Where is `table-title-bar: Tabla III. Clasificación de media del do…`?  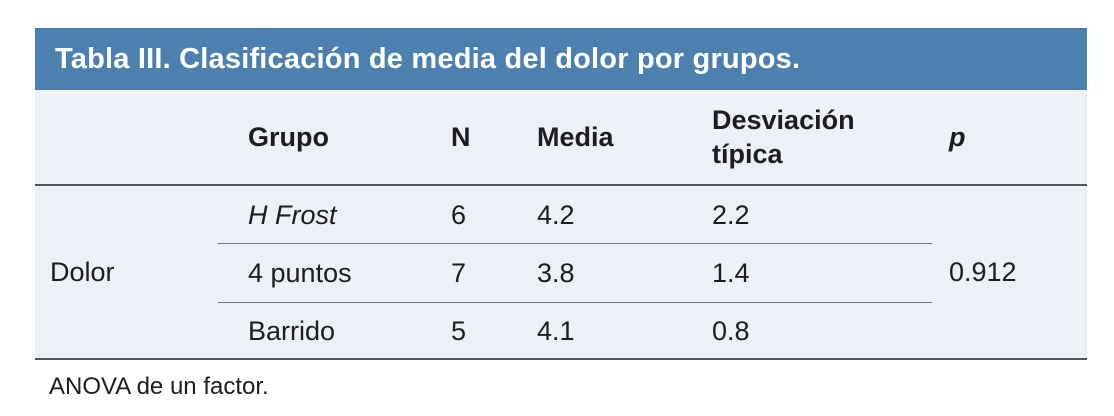 table-title-bar: Tabla III. Clasificación de media del do… is located at coordinates (561, 59).